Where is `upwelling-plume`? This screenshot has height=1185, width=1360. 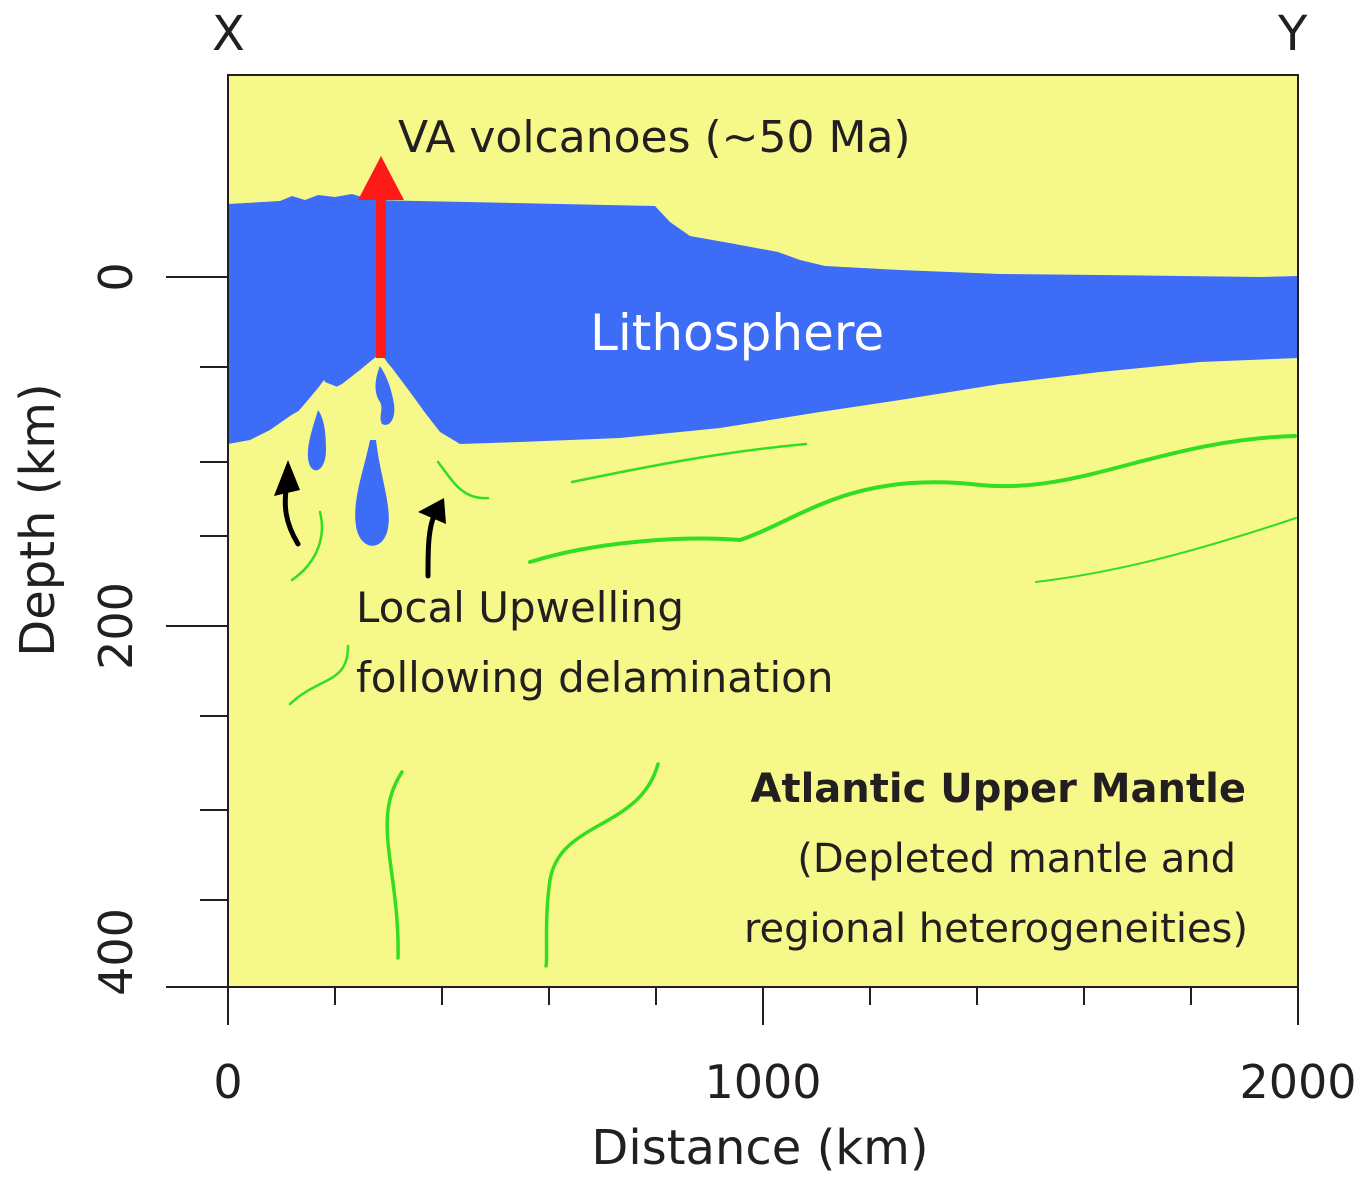 upwelling-plume is located at coordinates (360, 403).